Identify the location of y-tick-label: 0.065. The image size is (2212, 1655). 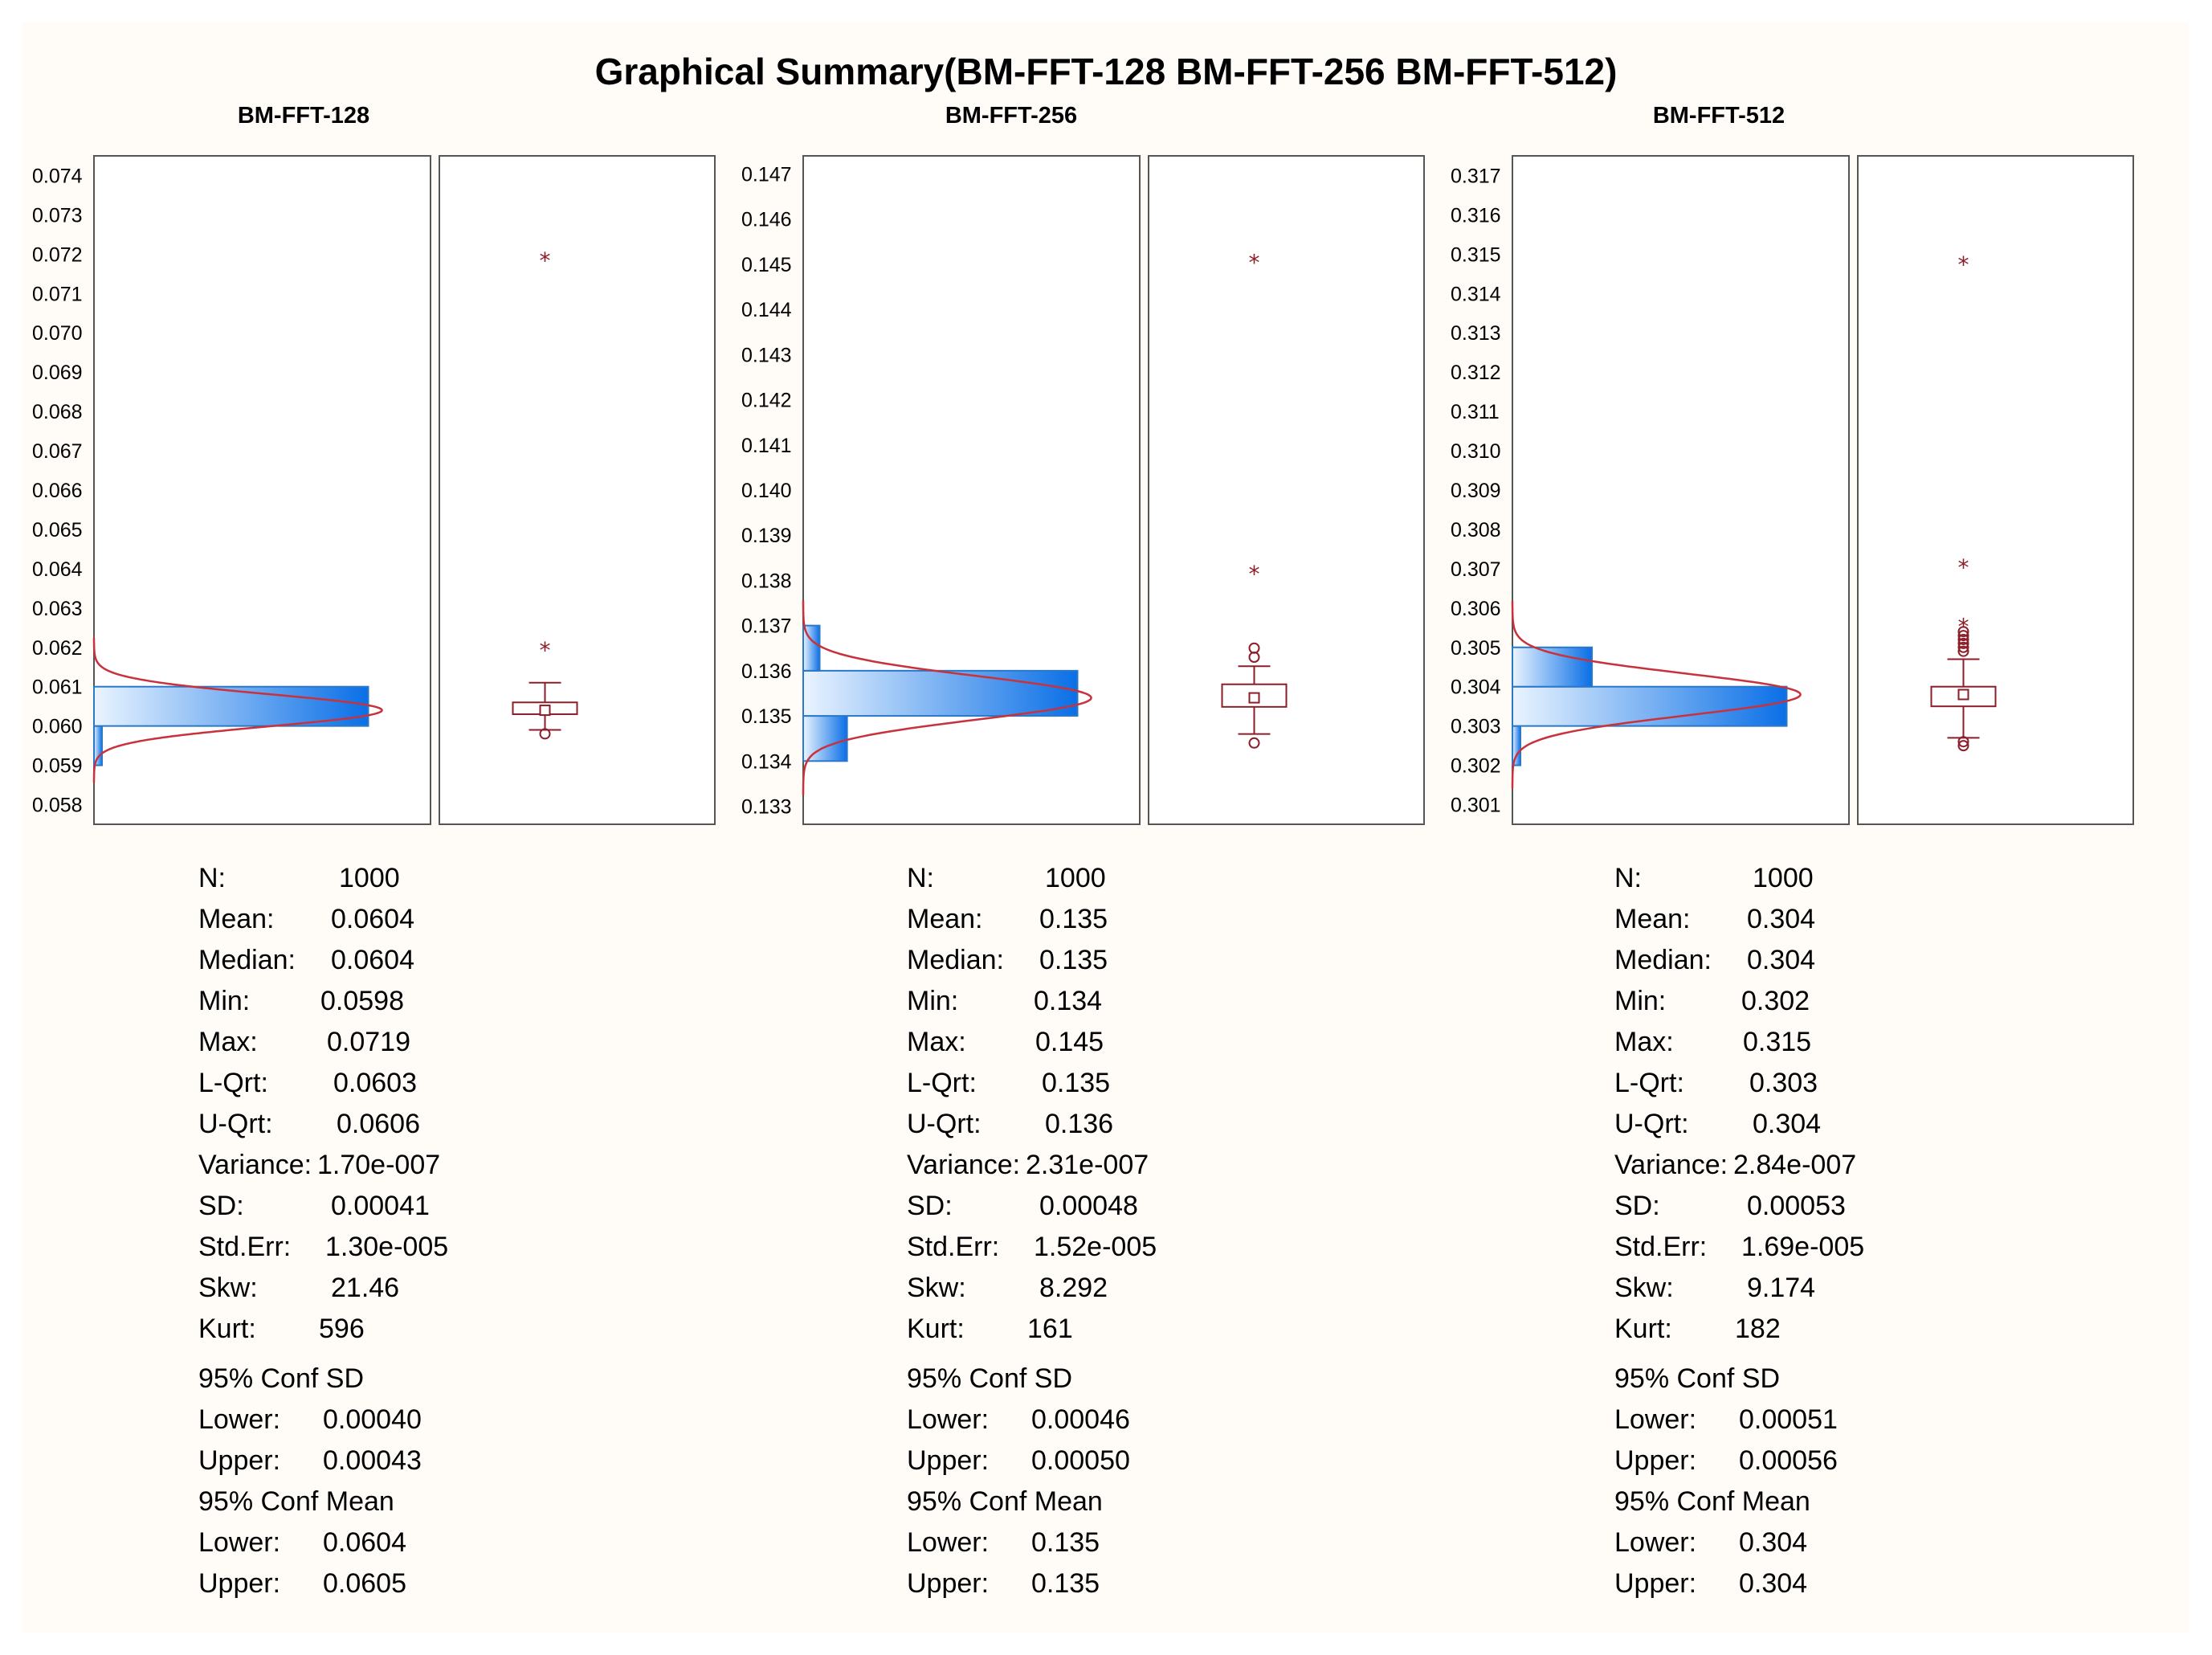
(57, 530).